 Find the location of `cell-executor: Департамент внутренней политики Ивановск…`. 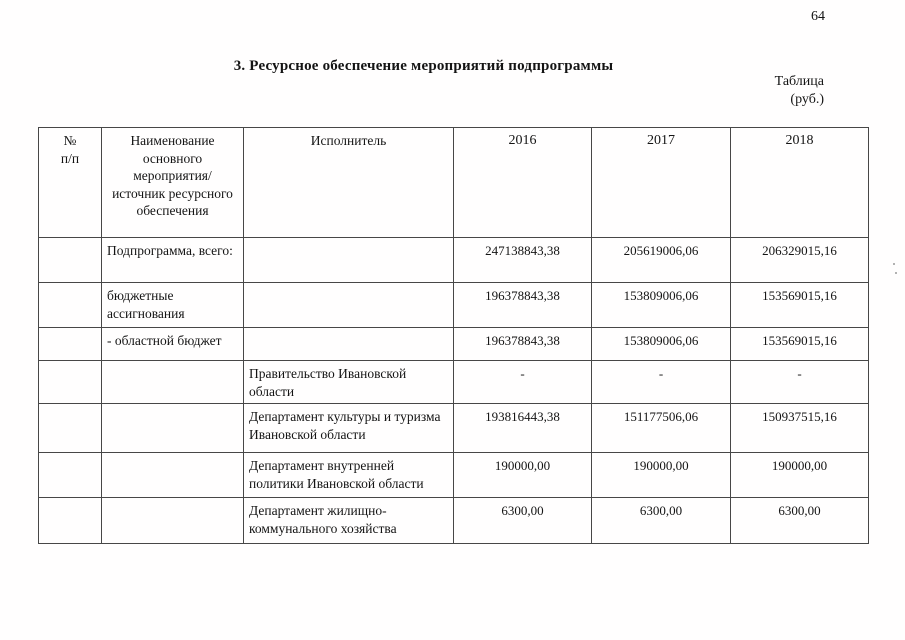

cell-executor: Департамент внутренней политики Ивановск… is located at coordinates (348, 475).